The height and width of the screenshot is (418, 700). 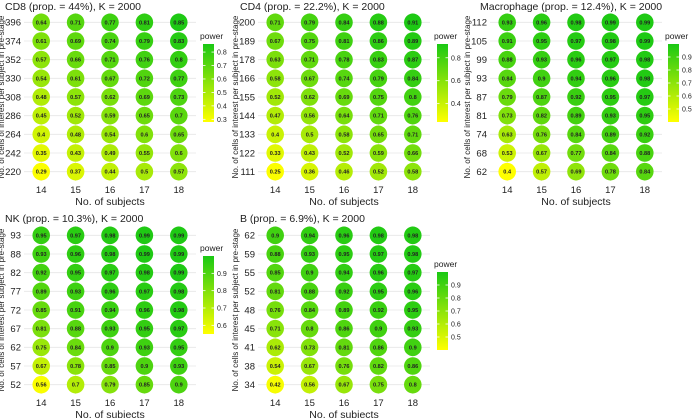 I want to click on legend-title: power, so click(x=445, y=264).